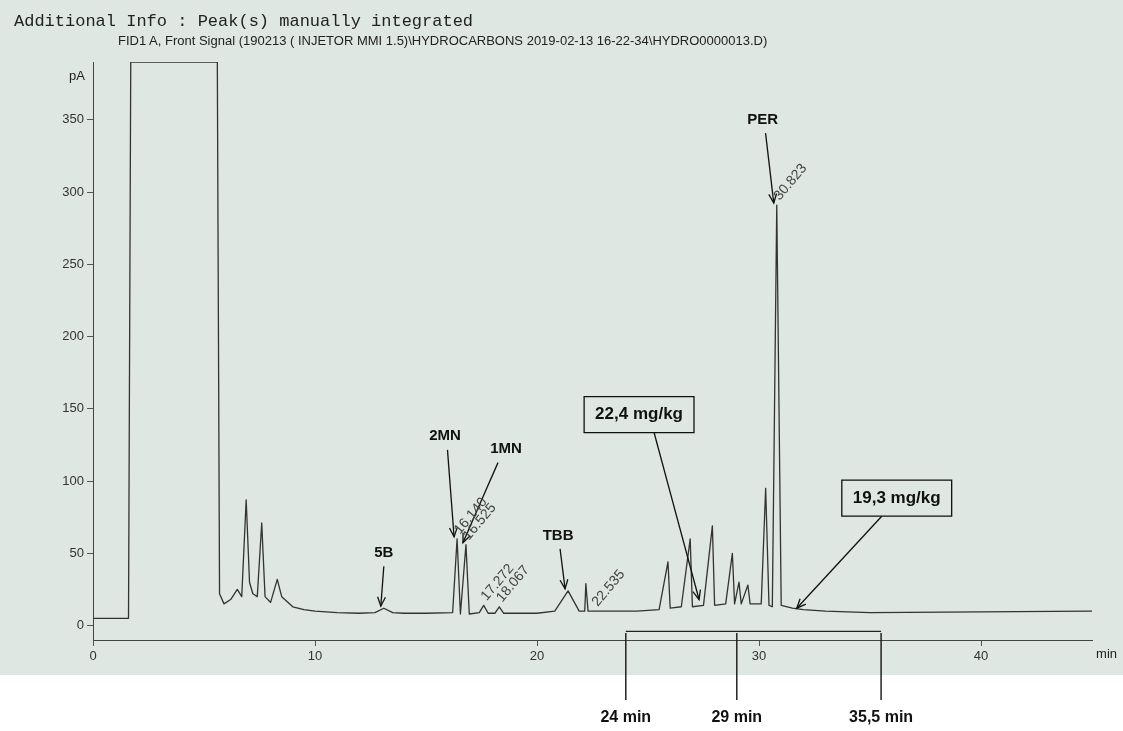 This screenshot has width=1123, height=731. Describe the element at coordinates (76, 552) in the screenshot. I see `y-tick-label: 50` at that location.